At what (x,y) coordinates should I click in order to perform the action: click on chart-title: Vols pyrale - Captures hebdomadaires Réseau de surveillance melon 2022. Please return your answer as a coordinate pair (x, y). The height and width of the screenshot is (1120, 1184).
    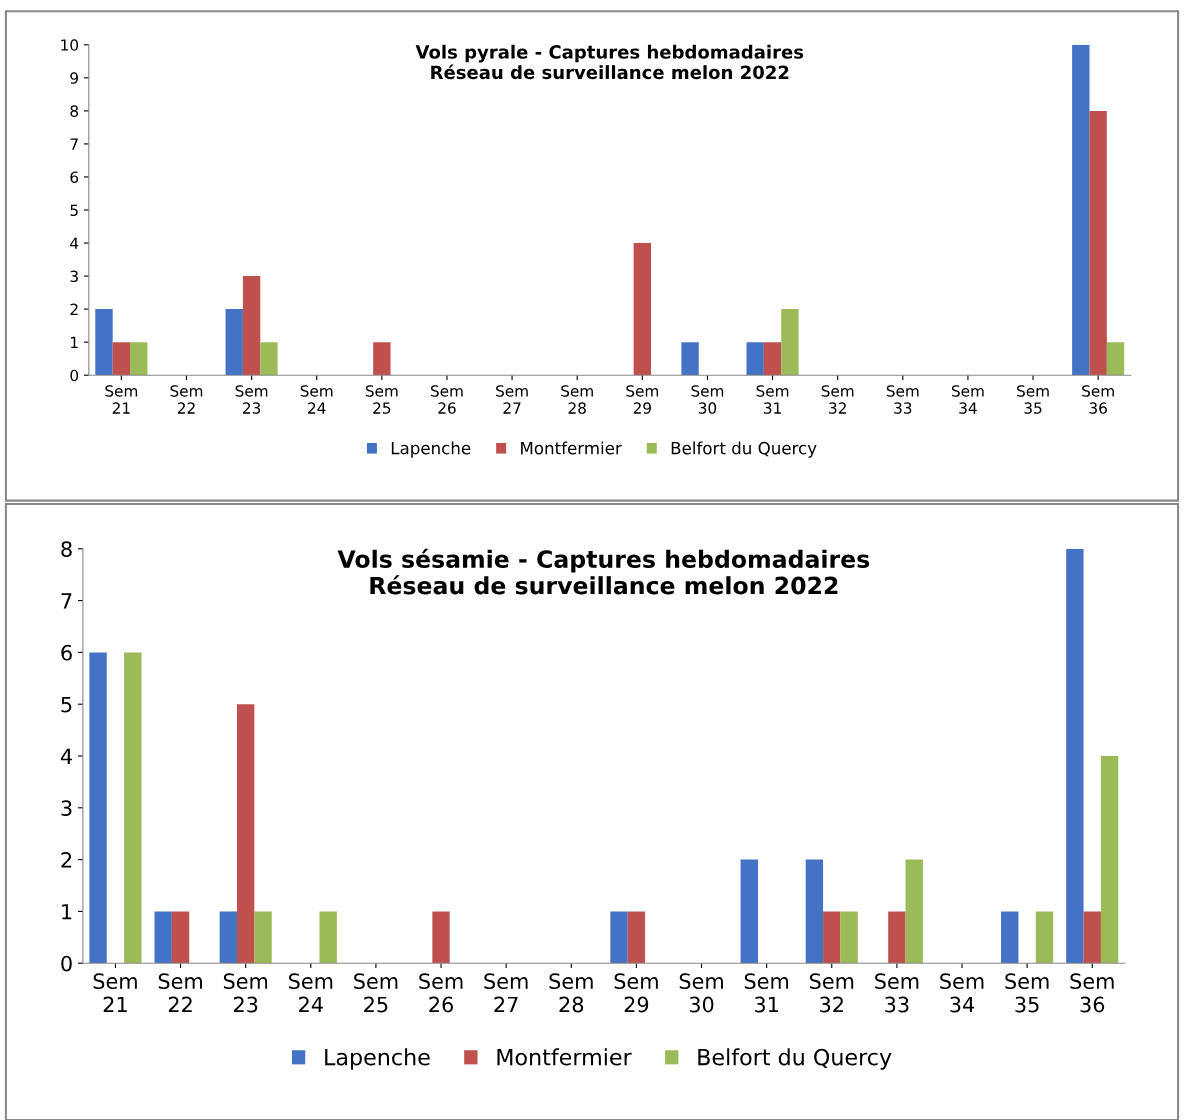
    Looking at the image, I should click on (609, 62).